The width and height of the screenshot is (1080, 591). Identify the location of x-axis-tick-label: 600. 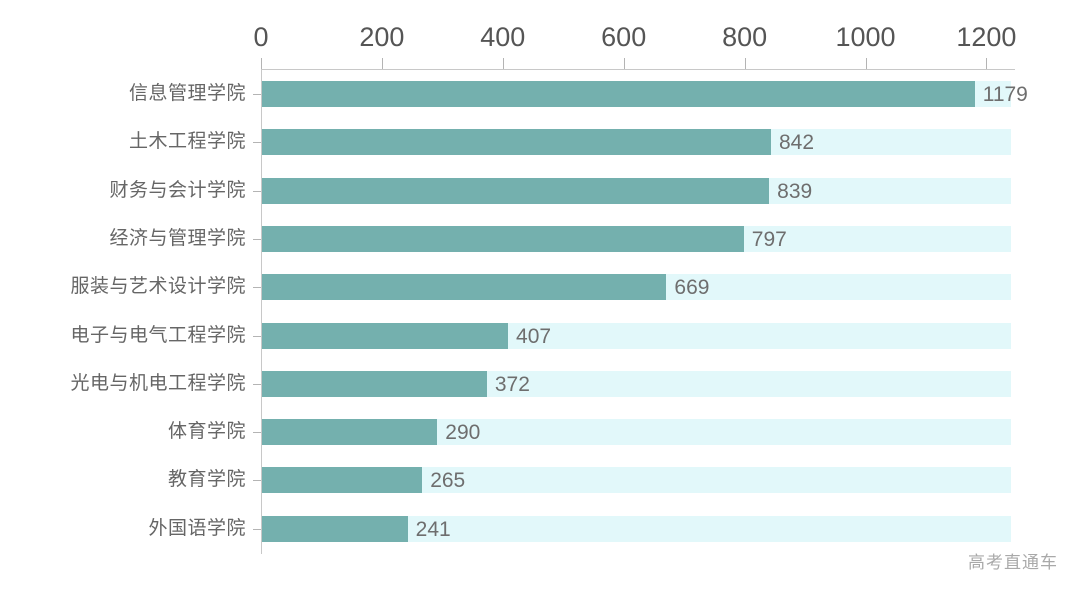
(624, 37).